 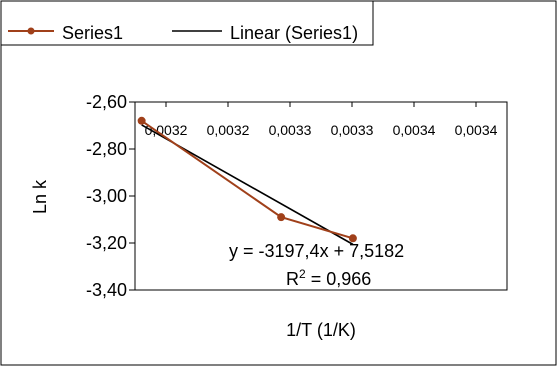 I want to click on legend-series1-label: Series1, so click(x=92, y=33).